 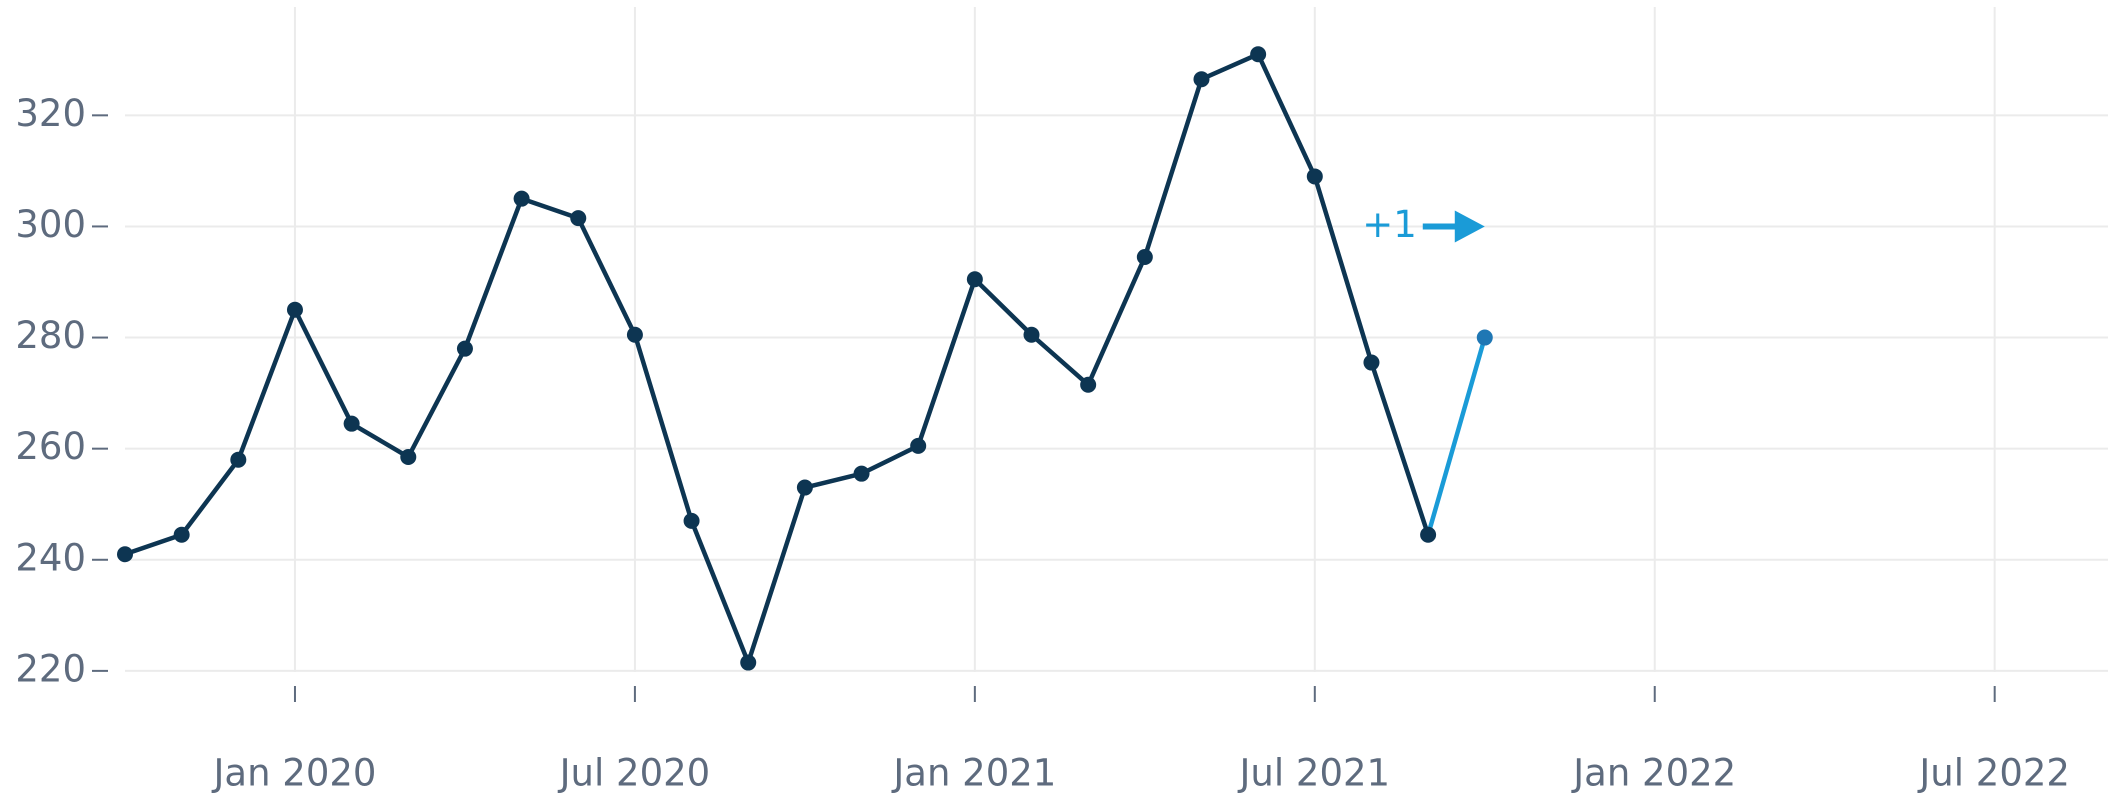 What do you see at coordinates (1653, 773) in the screenshot?
I see `x-tick-label: Jan 2022` at bounding box center [1653, 773].